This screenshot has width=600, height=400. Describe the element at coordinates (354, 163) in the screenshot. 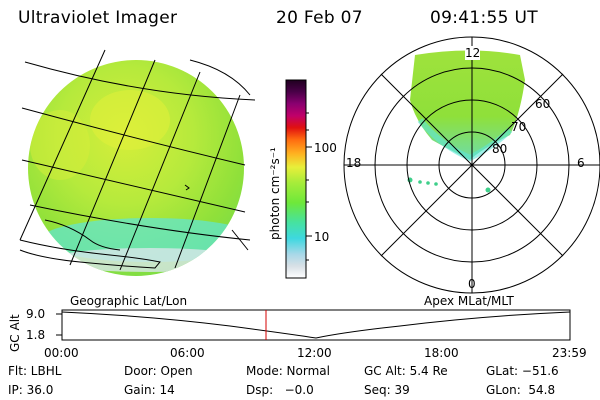

I see `mlt-label-18: 18` at that location.